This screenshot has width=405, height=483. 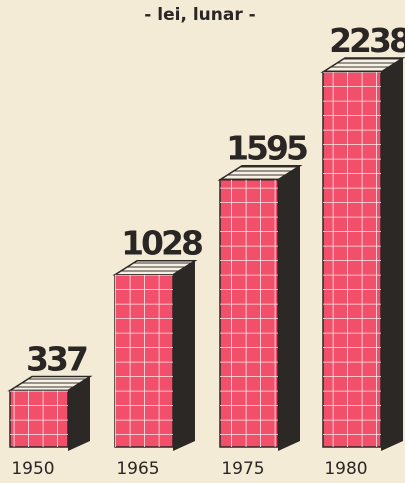 What do you see at coordinates (32, 469) in the screenshot?
I see `x-tick-label: 1950` at bounding box center [32, 469].